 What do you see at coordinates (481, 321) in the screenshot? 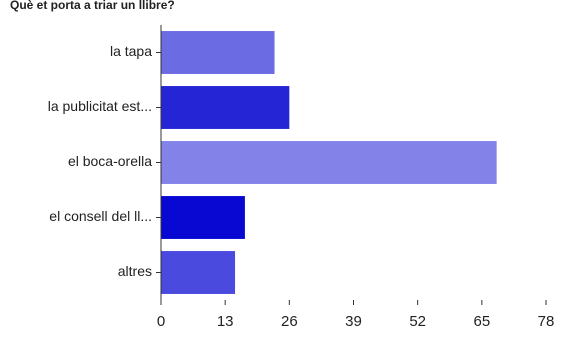
I see `x-tick-label: 65` at bounding box center [481, 321].